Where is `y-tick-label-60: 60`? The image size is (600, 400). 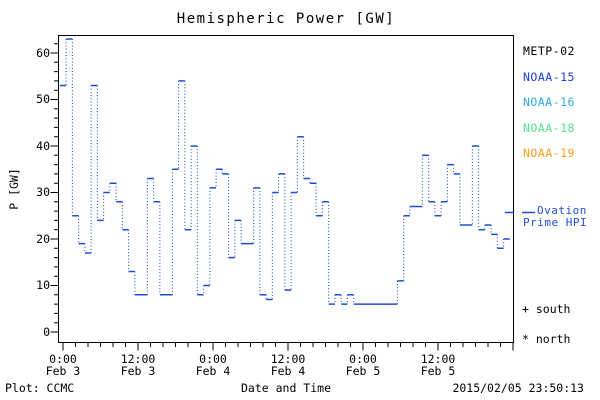
y-tick-label-60: 60 is located at coordinates (43, 52).